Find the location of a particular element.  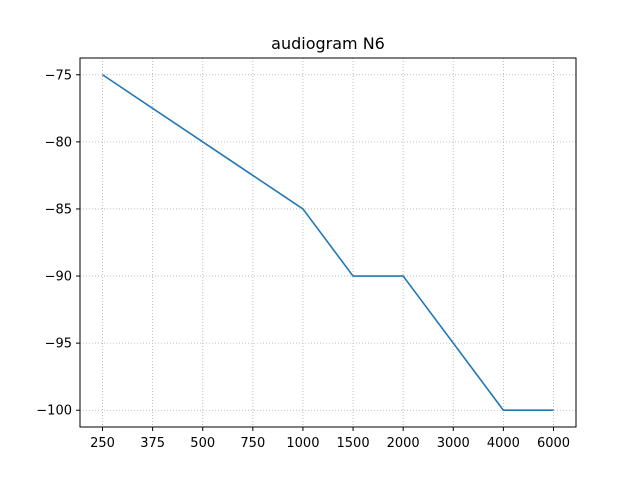

x-tick-label: 2000 is located at coordinates (403, 443).